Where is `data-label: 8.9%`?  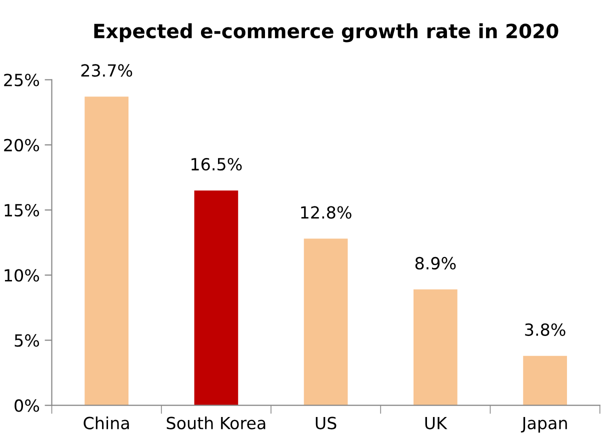 data-label: 8.9% is located at coordinates (435, 263).